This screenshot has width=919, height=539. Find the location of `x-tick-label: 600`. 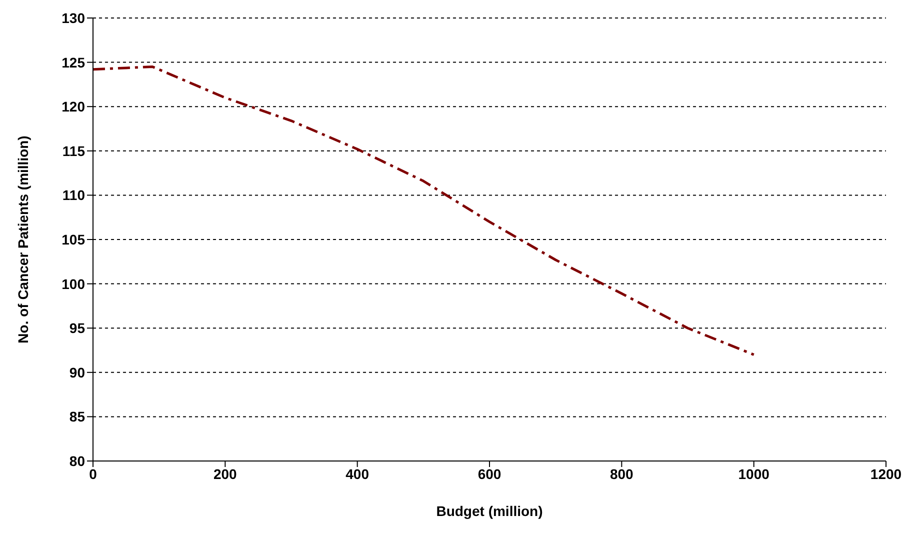

x-tick-label: 600 is located at coordinates (490, 474).